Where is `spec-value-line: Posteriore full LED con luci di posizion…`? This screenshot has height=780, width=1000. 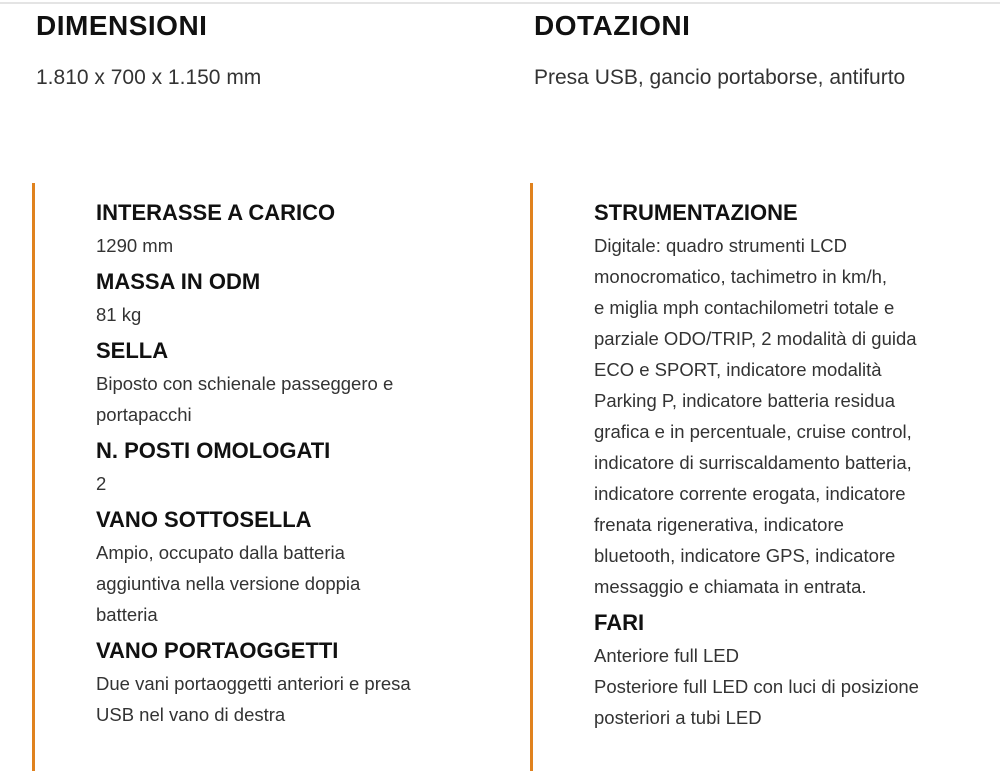
spec-value-line: Posteriore full LED con luci di posizion… is located at coordinates (756, 686).